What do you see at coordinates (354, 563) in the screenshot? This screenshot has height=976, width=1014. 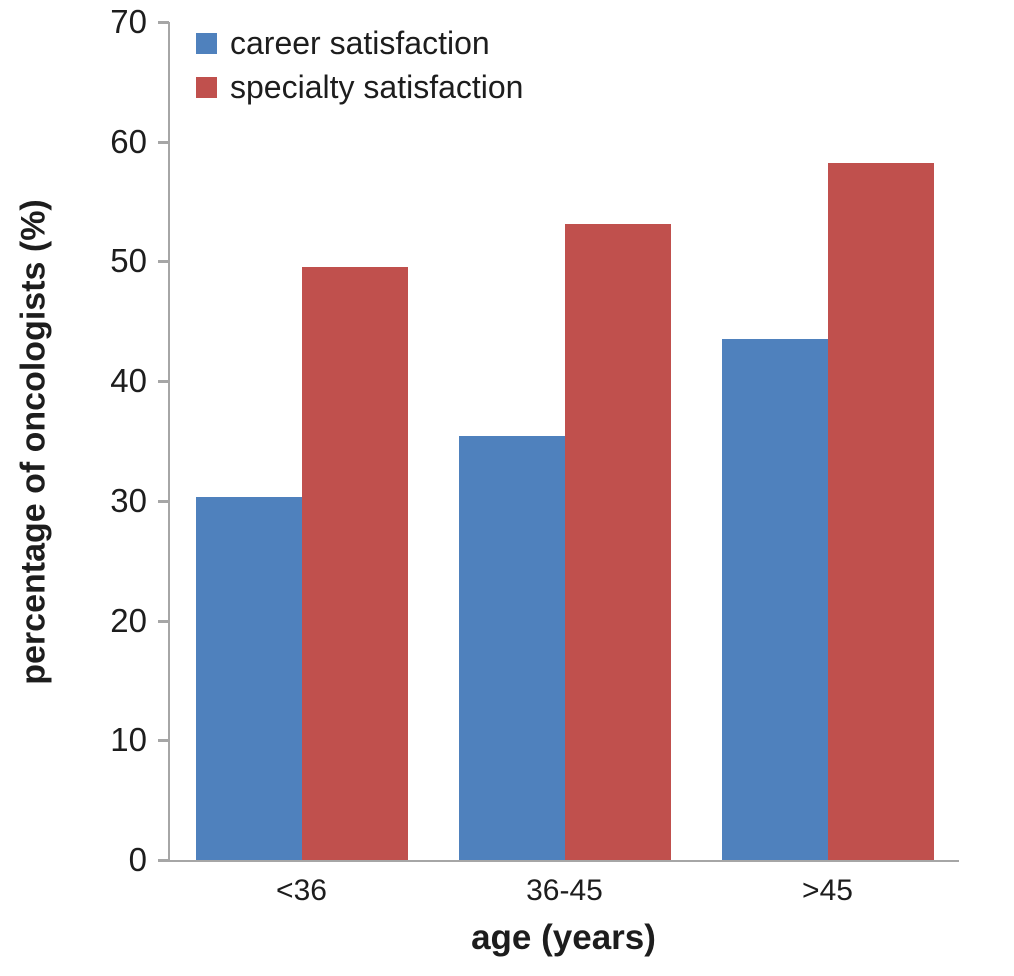 I see `bar-specialty-satisfaction-<36` at bounding box center [354, 563].